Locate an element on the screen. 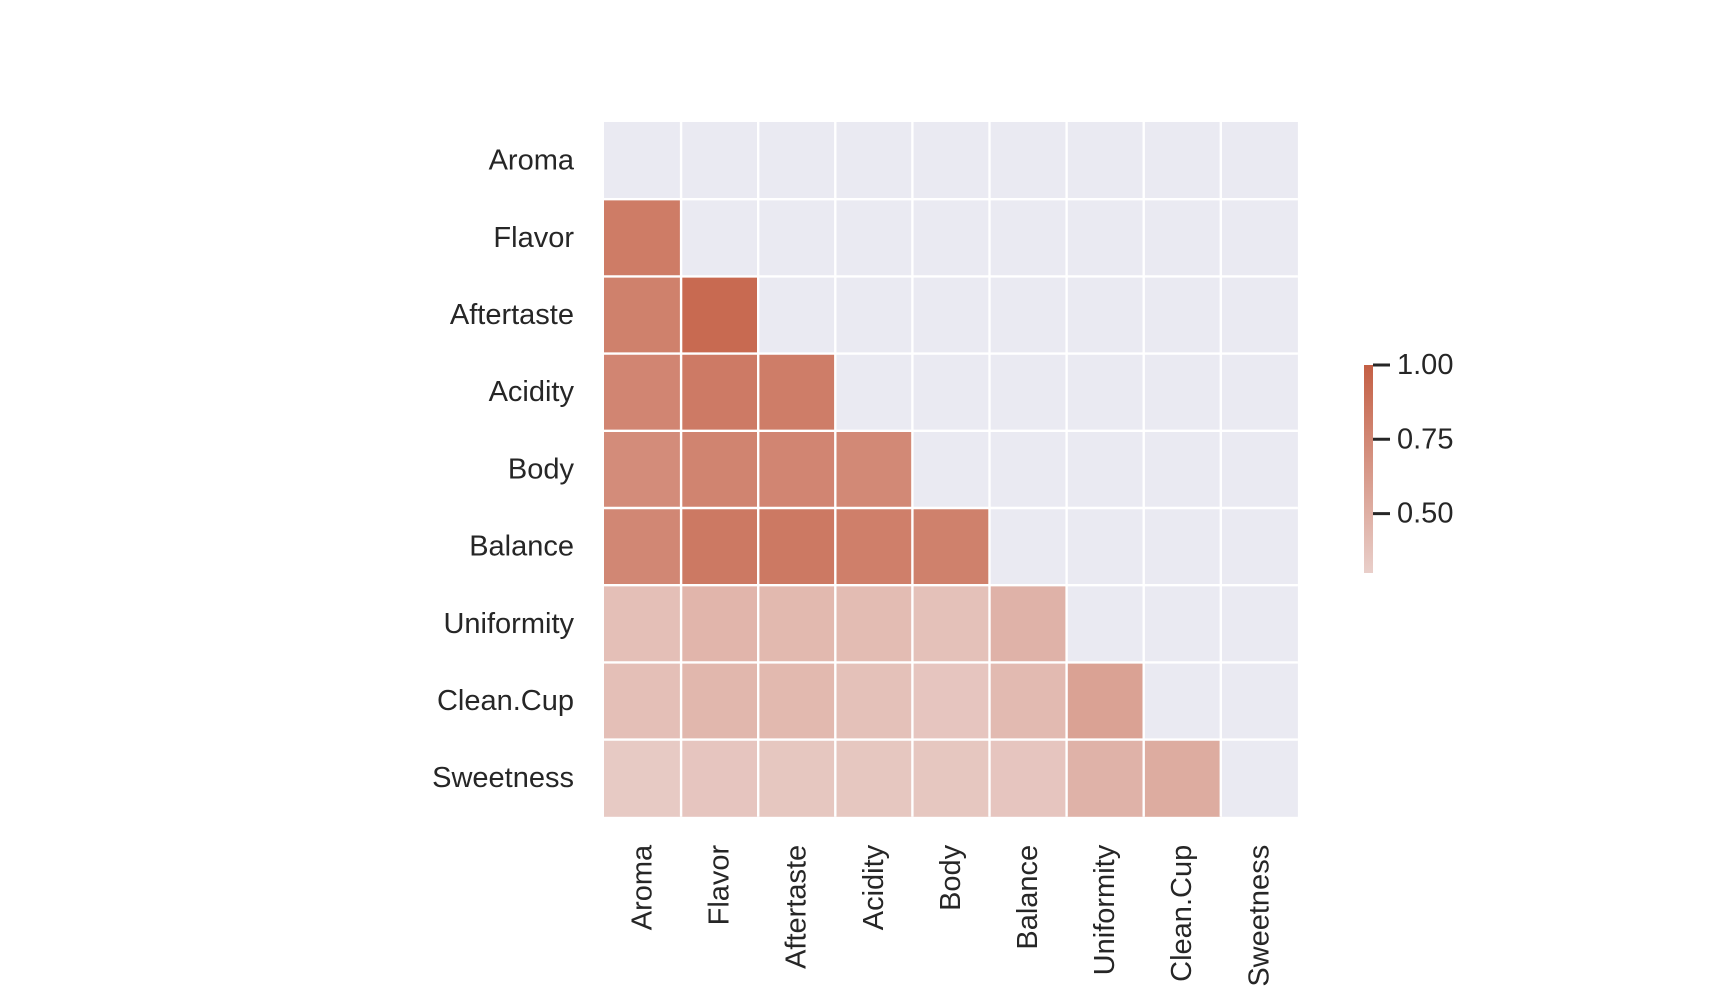 The height and width of the screenshot is (1002, 1716). x-tick-label-aftertaste: Aftertaste is located at coordinates (797, 907).